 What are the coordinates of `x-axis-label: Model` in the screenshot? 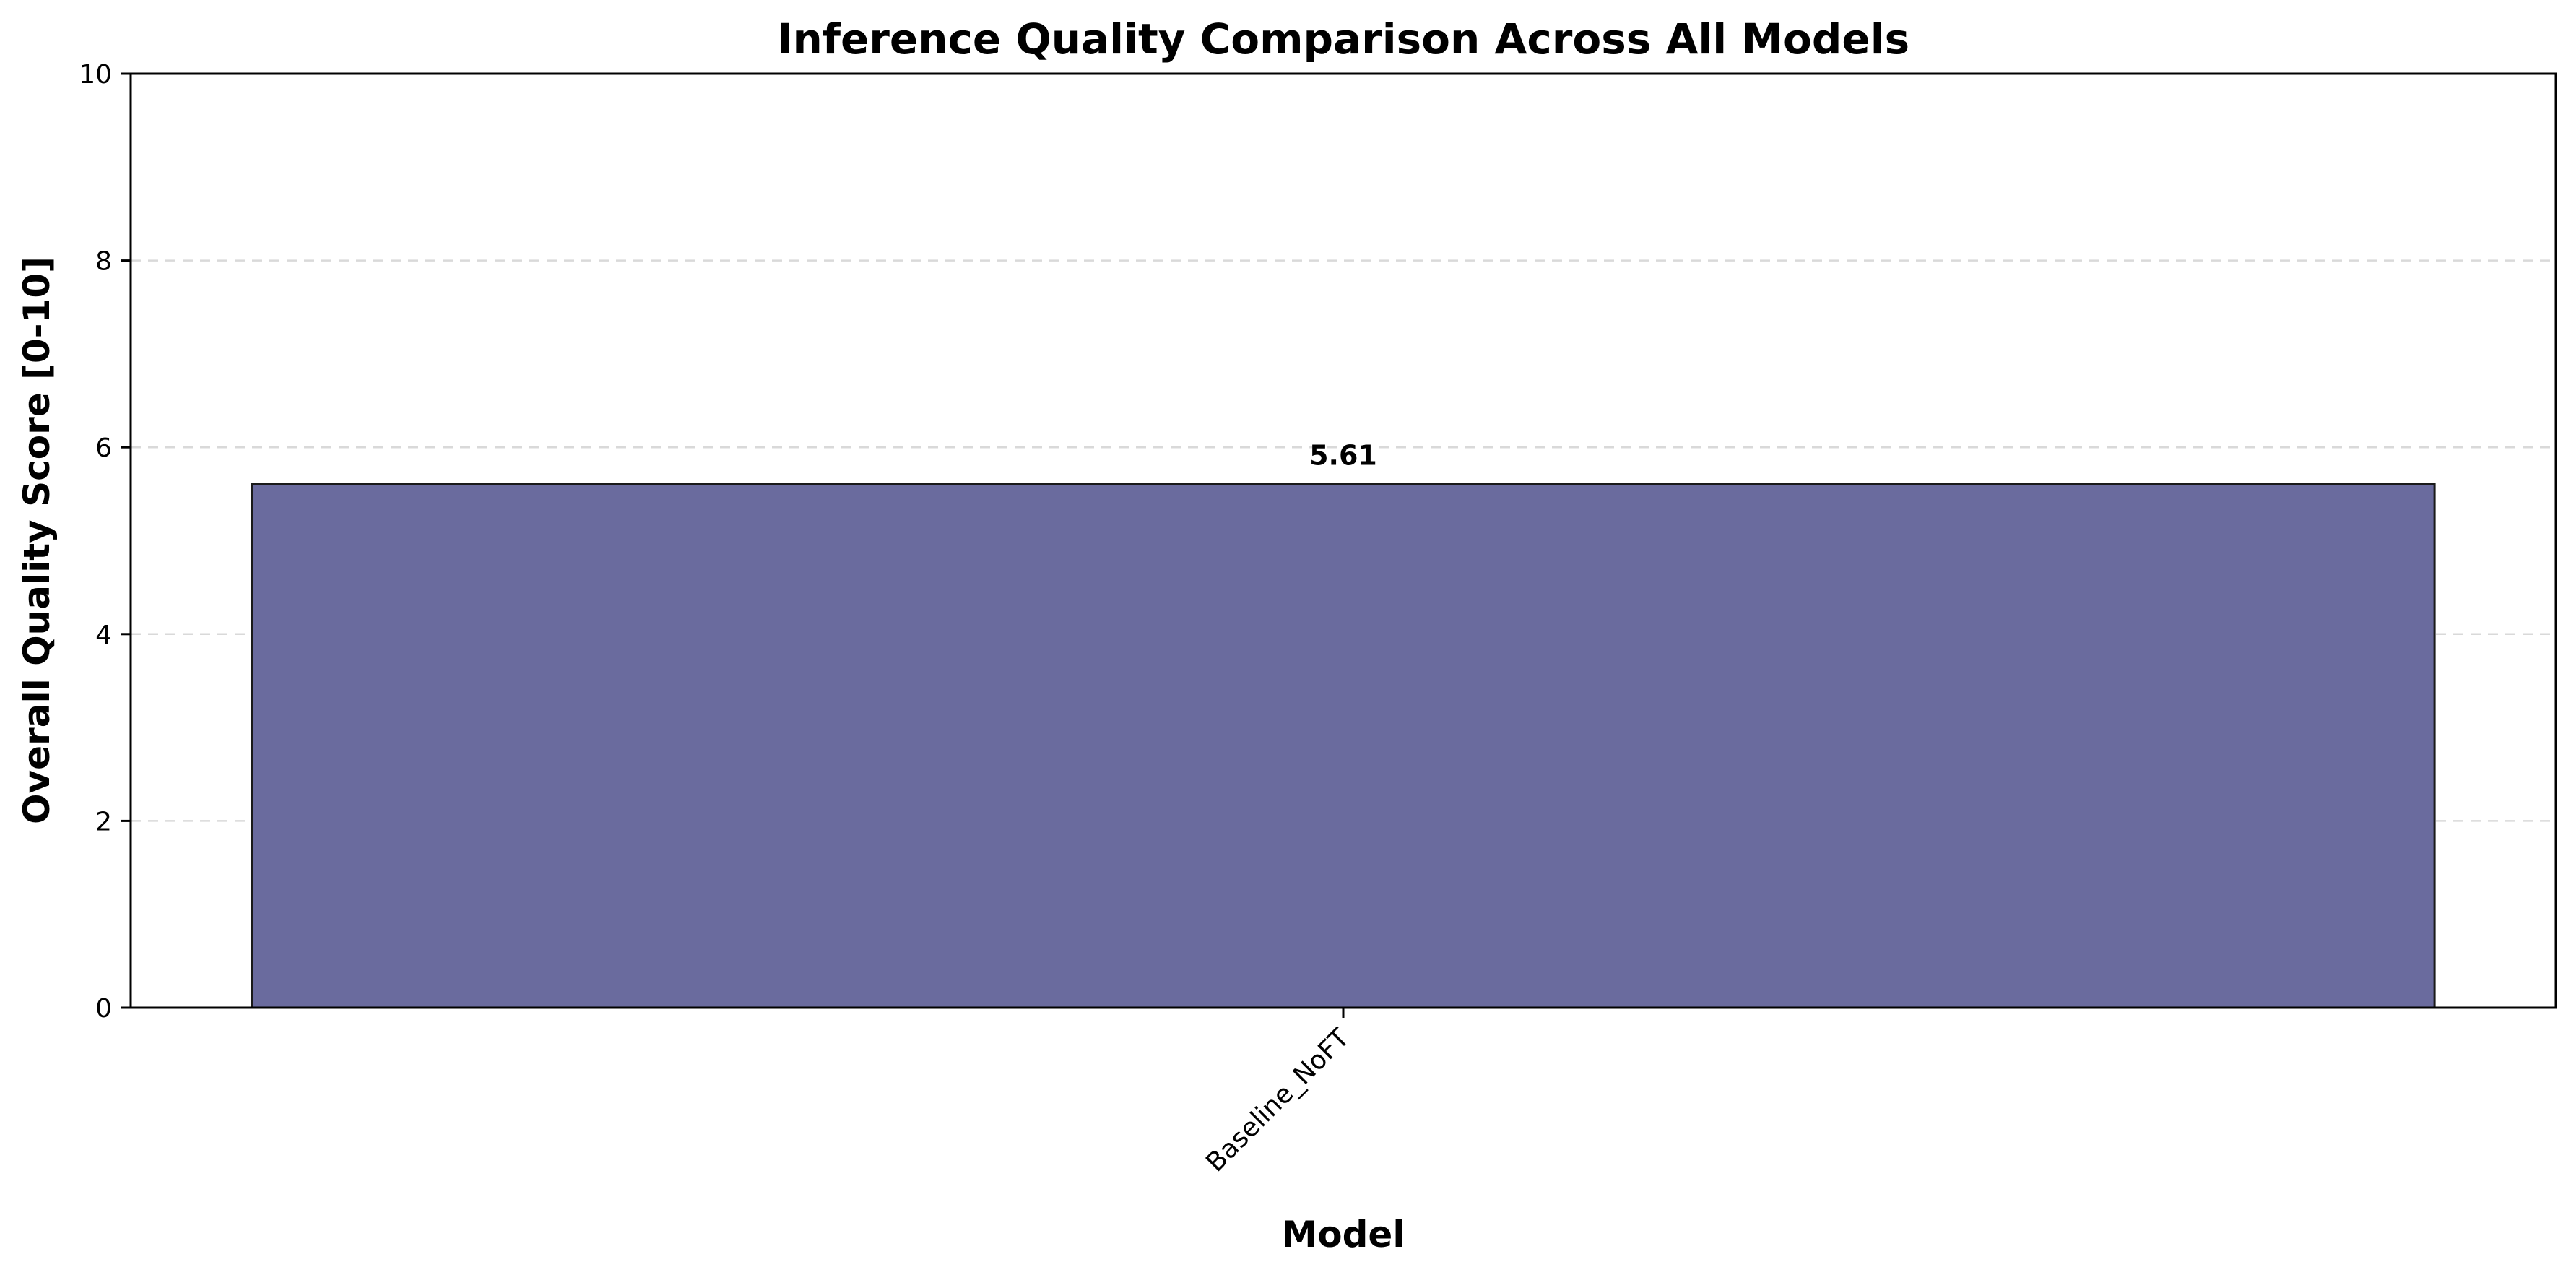 It's located at (1343, 1234).